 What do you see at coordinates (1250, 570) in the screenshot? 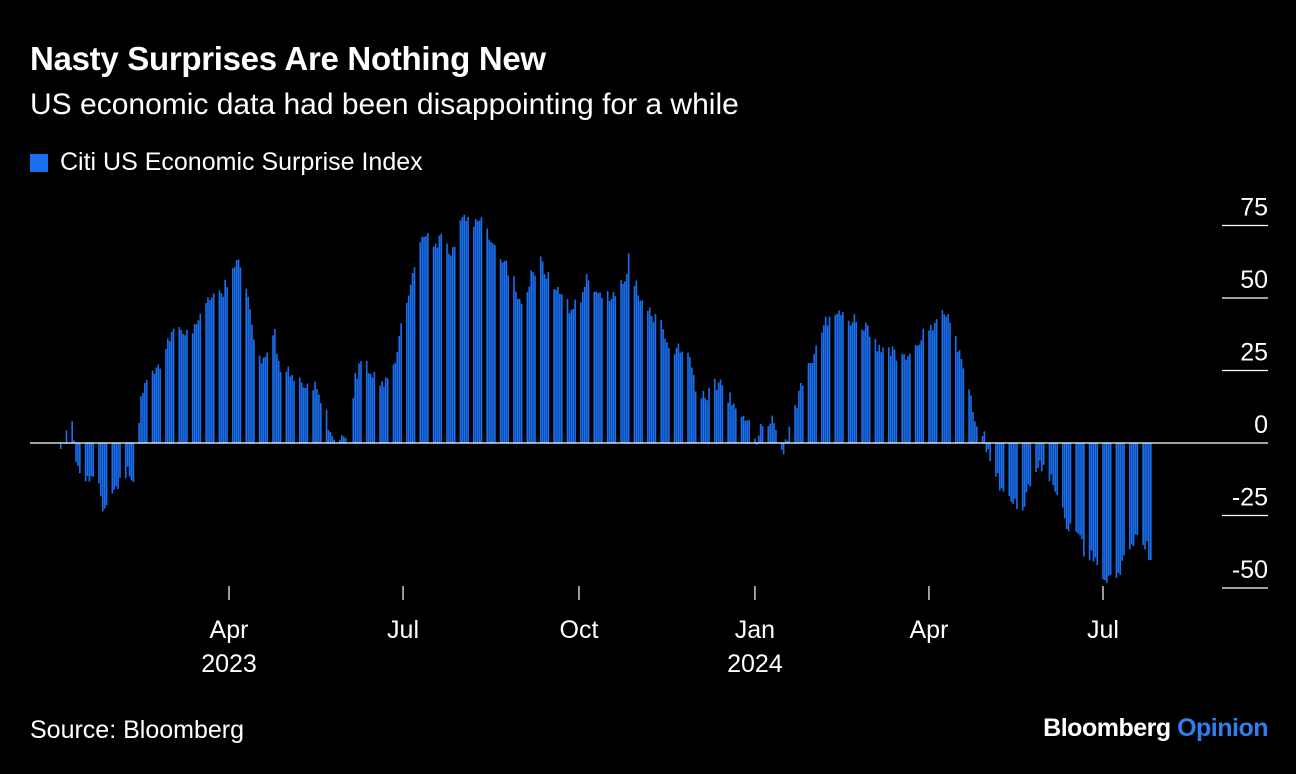
I see `y-tick-label: -50` at bounding box center [1250, 570].